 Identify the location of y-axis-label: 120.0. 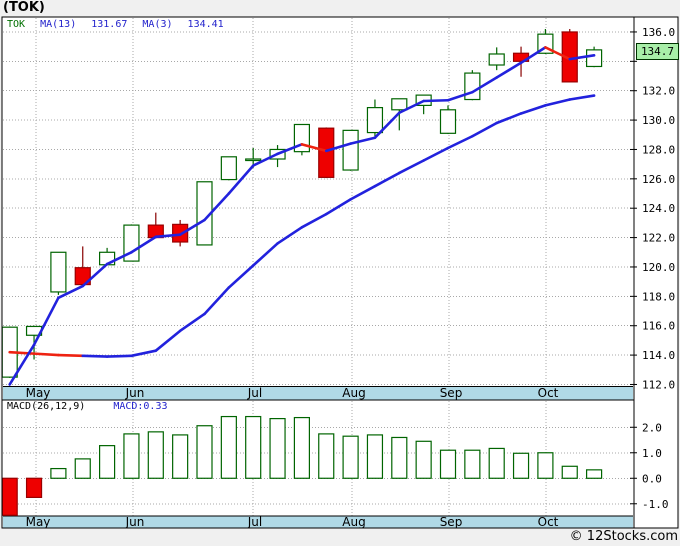
(658, 267).